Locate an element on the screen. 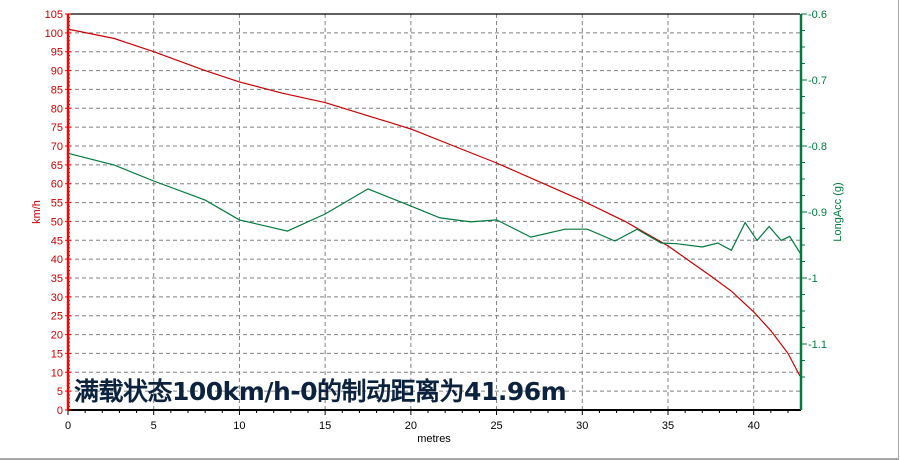 The image size is (900, 460). x-tick-label: 30 is located at coordinates (582, 426).